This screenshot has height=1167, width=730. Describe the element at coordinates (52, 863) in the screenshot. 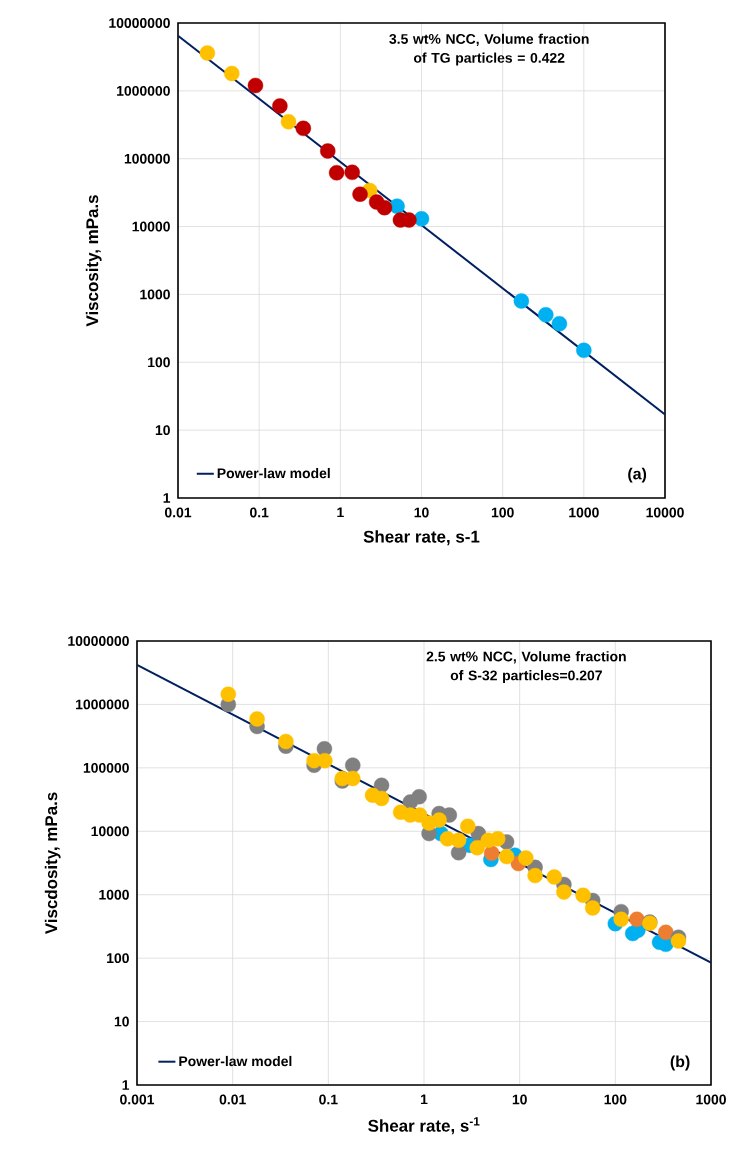

I see `y-axis-title: Viscdosity, mPa.s` at that location.